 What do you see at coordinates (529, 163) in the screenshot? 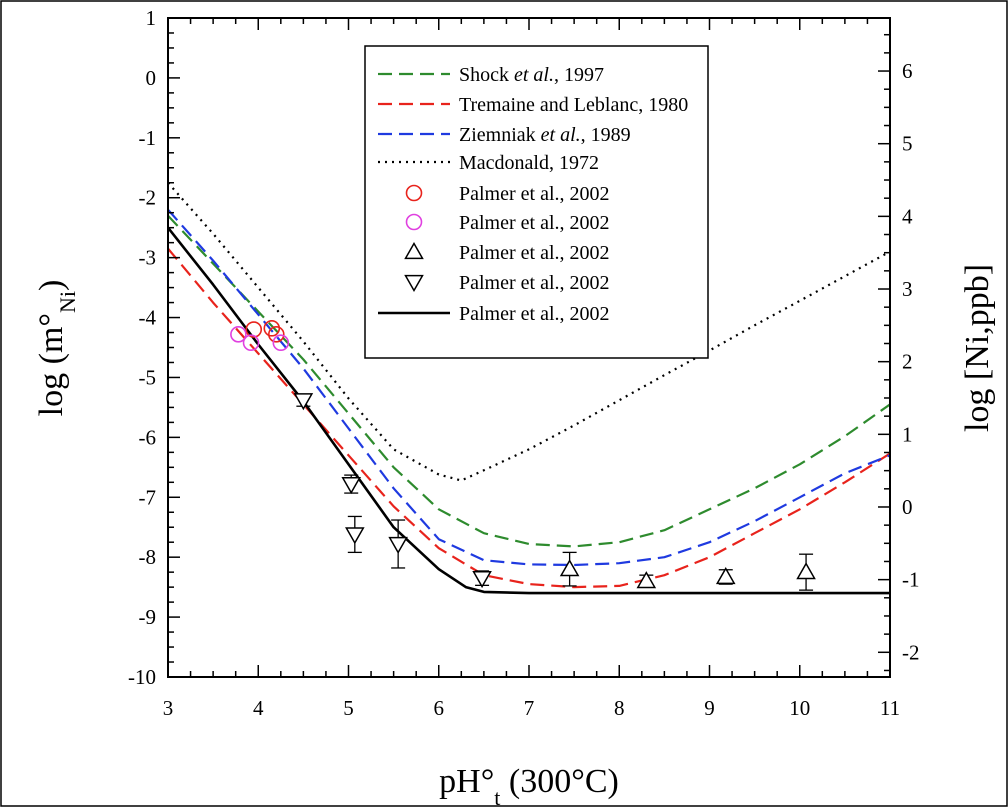
I see `legend-label-4: Macdonald, 1972` at bounding box center [529, 163].